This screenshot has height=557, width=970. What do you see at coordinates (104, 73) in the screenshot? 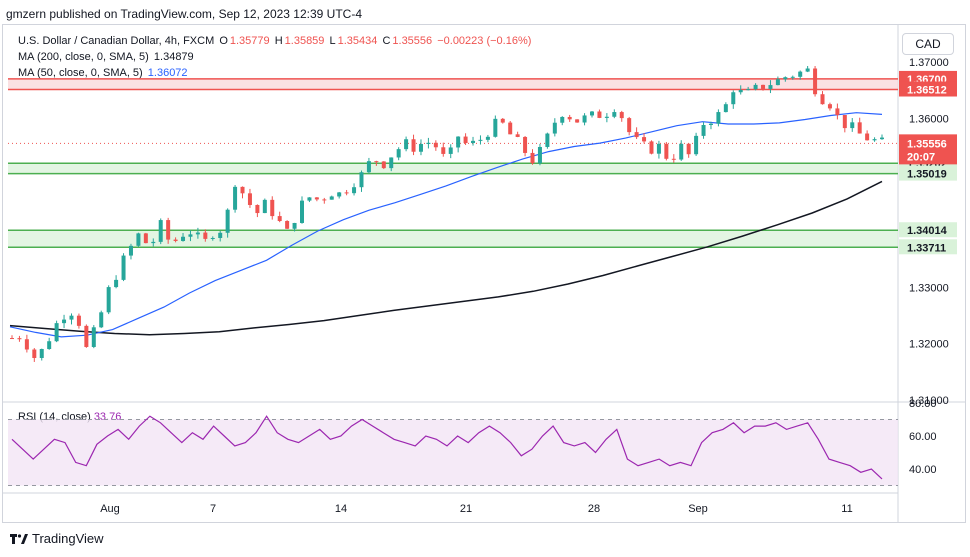
I see `legend-ma50-row: MA (50, close, 0, SMA, 5) 1.36072` at bounding box center [104, 73].